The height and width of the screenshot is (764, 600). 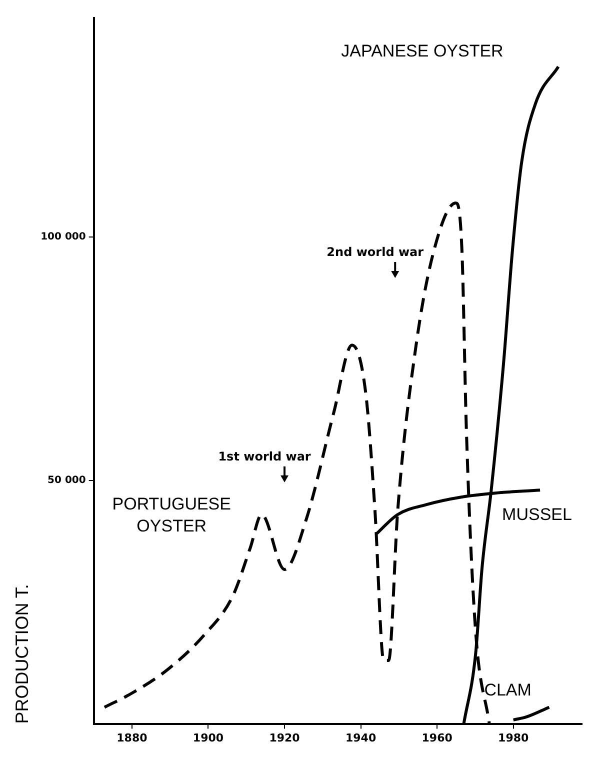 What do you see at coordinates (132, 737) in the screenshot?
I see `x-tick-label: 1880` at bounding box center [132, 737].